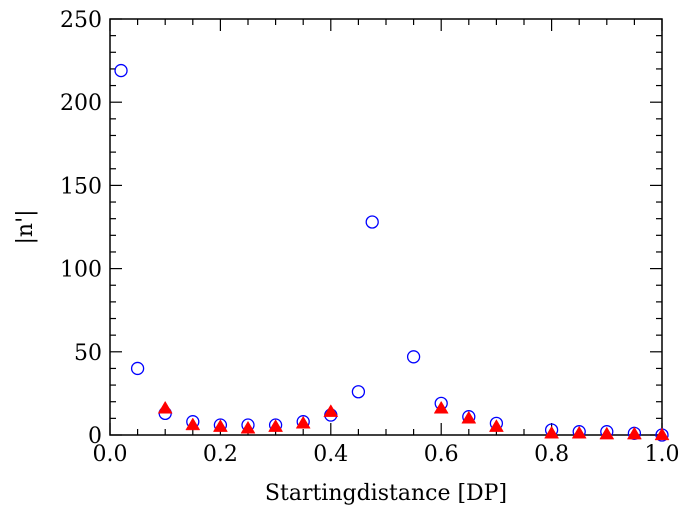 Image resolution: width=683 pixels, height=508 pixels. What do you see at coordinates (441, 454) in the screenshot?
I see `x-tick-label: 0.6` at bounding box center [441, 454].